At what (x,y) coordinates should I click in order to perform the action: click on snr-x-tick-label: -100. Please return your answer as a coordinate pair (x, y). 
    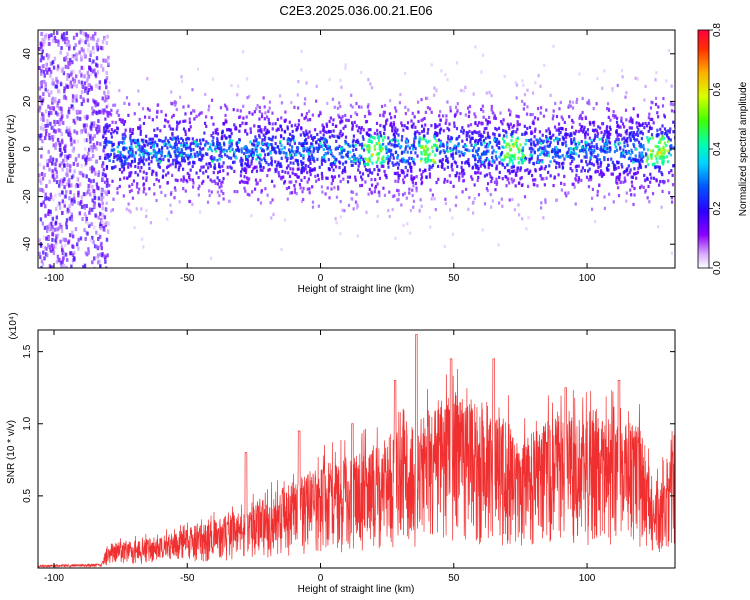
    Looking at the image, I should click on (54, 578).